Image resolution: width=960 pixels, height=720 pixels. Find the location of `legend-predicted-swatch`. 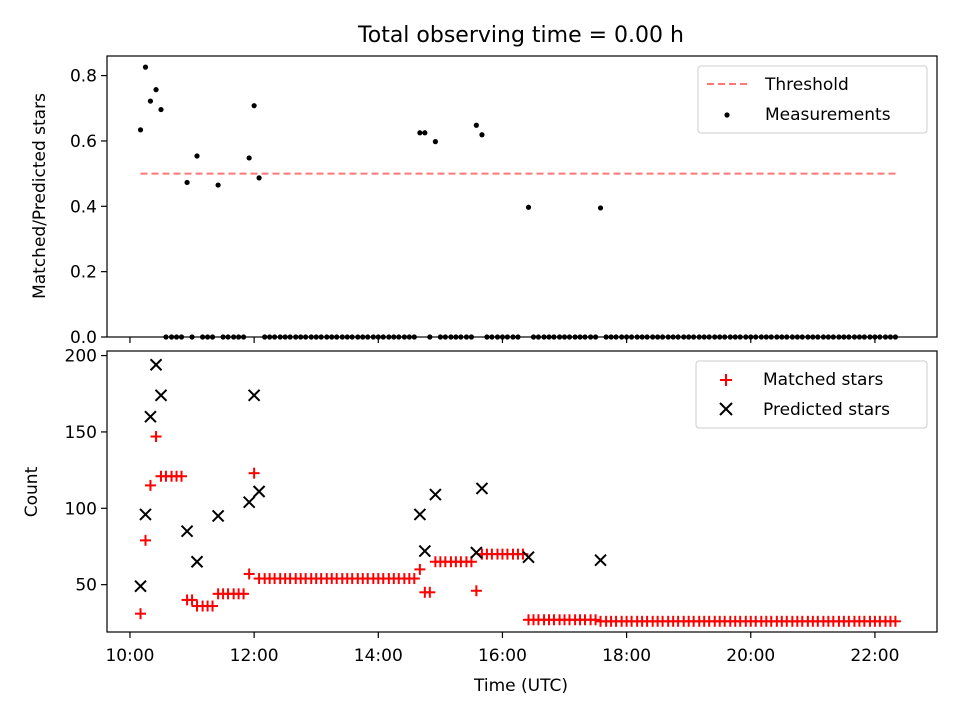

legend-predicted-swatch is located at coordinates (726, 409).